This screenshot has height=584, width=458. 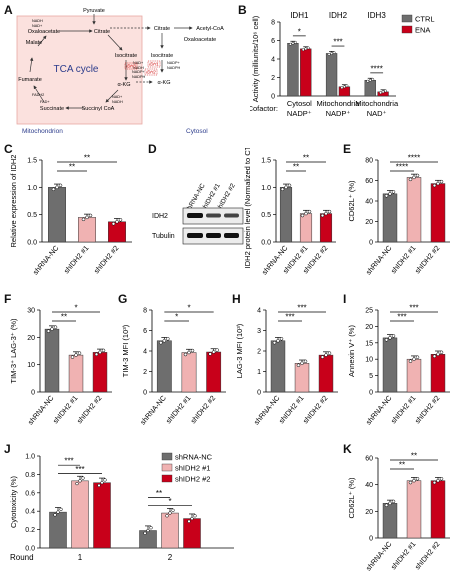 I want to click on cofactor-fad: FAD+, so click(x=45, y=102).